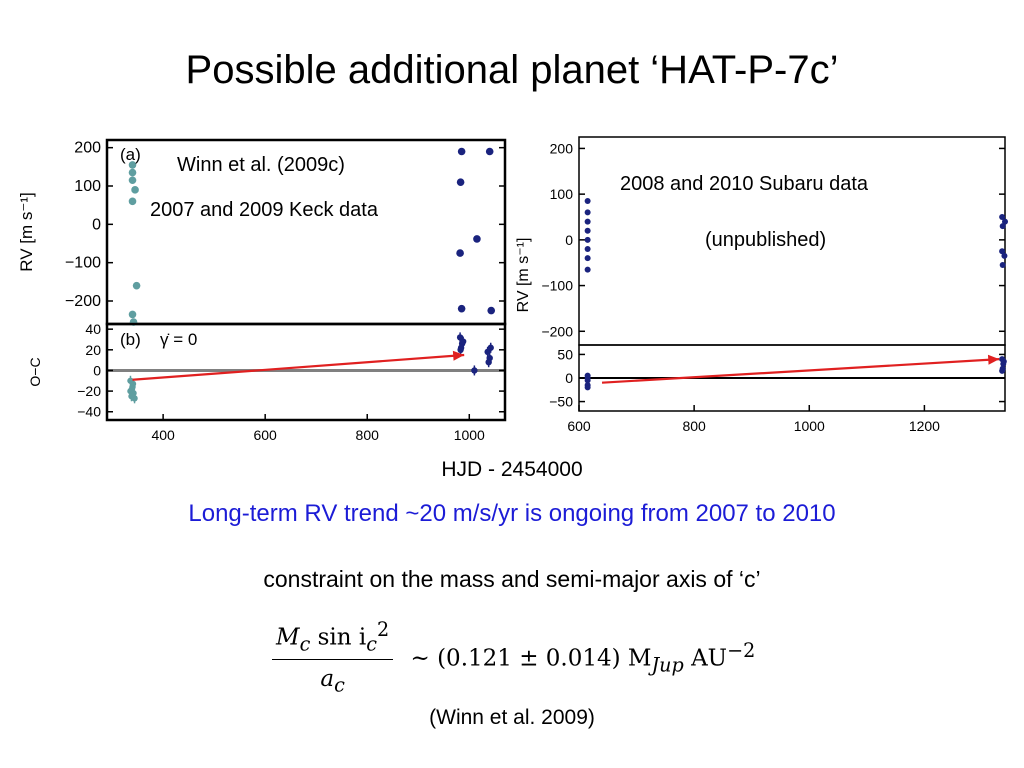  What do you see at coordinates (96, 224) in the screenshot?
I see `left-top-ytick-label: 0` at bounding box center [96, 224].